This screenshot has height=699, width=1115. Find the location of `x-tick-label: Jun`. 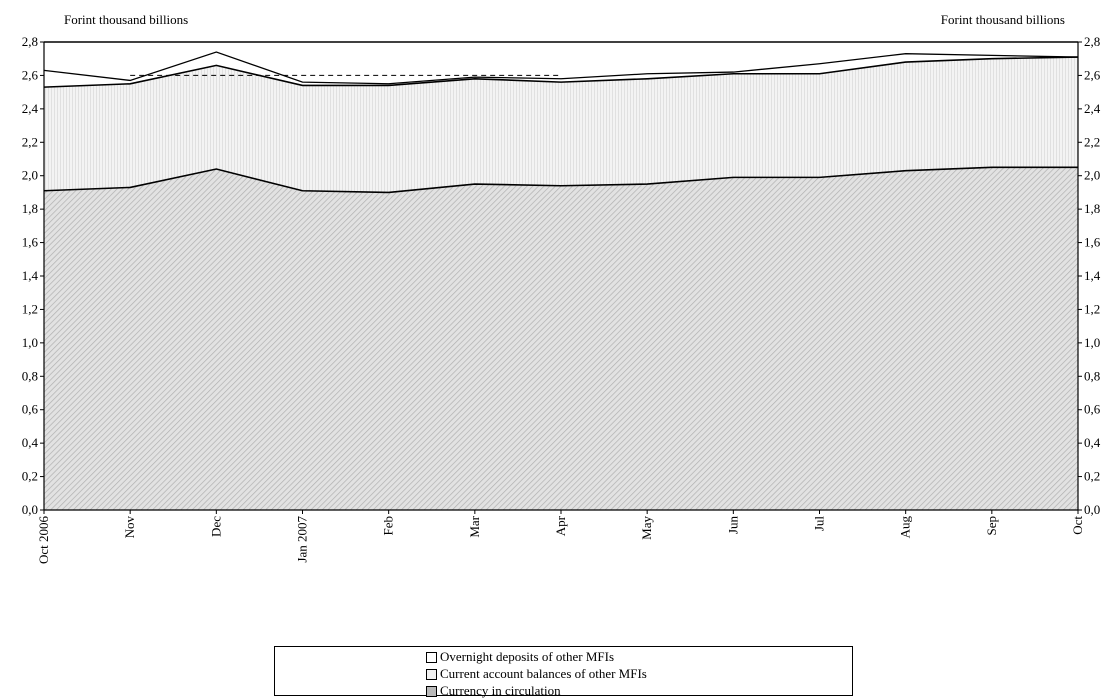

x-tick-label: Jun is located at coordinates (732, 525).